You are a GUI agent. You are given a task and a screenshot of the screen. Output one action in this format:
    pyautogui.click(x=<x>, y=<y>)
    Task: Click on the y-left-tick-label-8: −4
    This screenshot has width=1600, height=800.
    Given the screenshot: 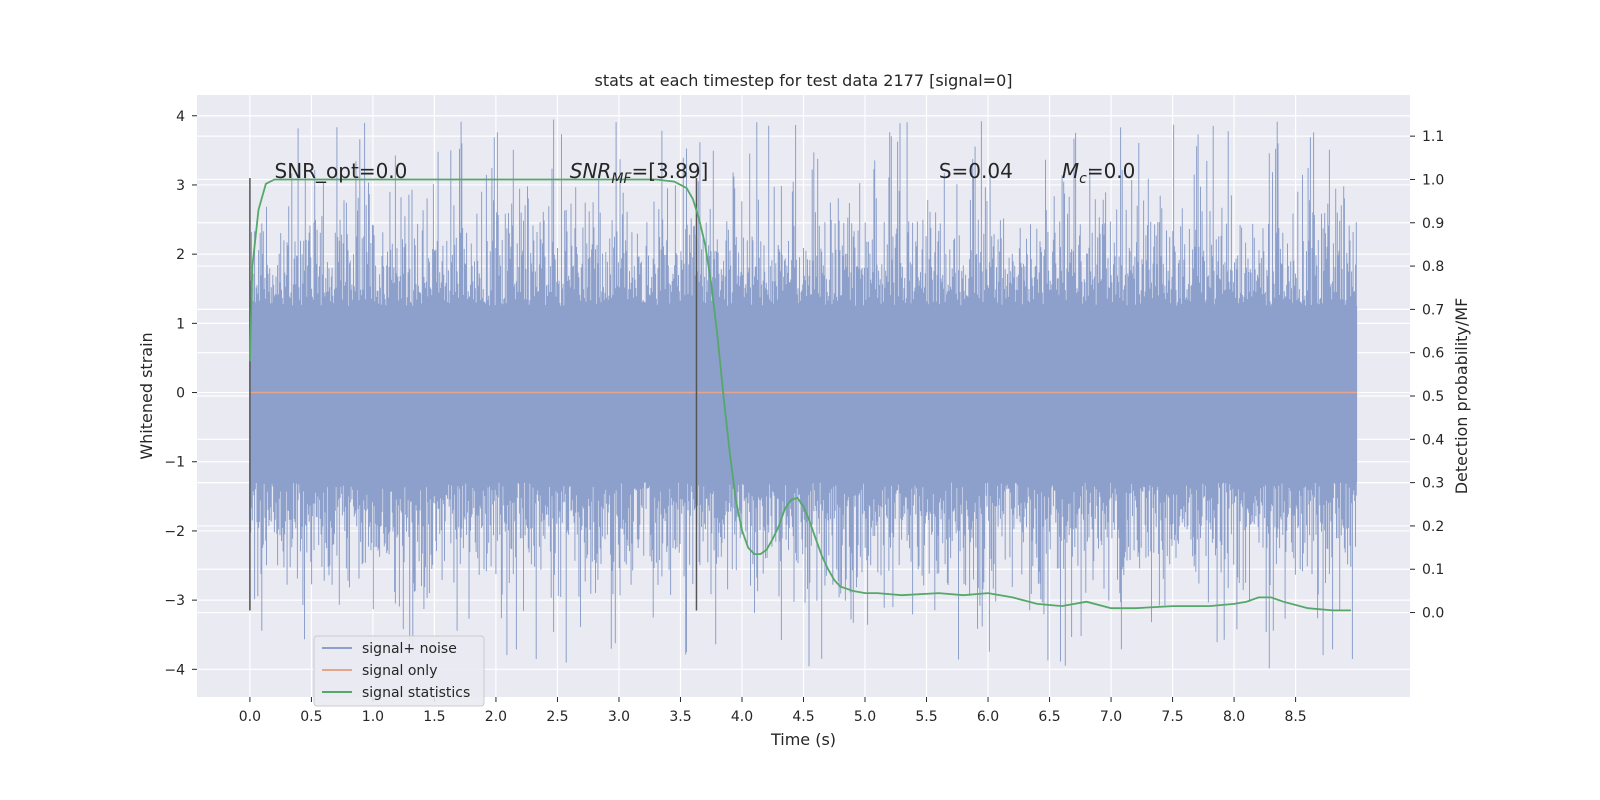 What is the action you would take?
    pyautogui.click(x=174, y=670)
    